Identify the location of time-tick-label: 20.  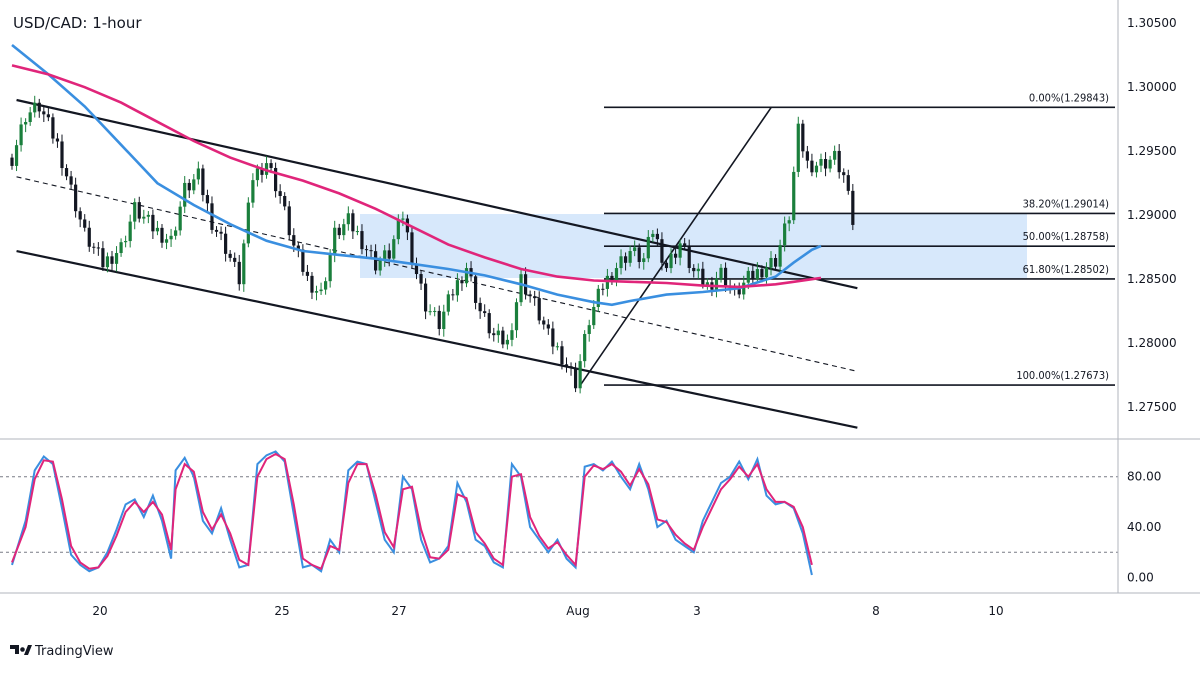
(99, 611).